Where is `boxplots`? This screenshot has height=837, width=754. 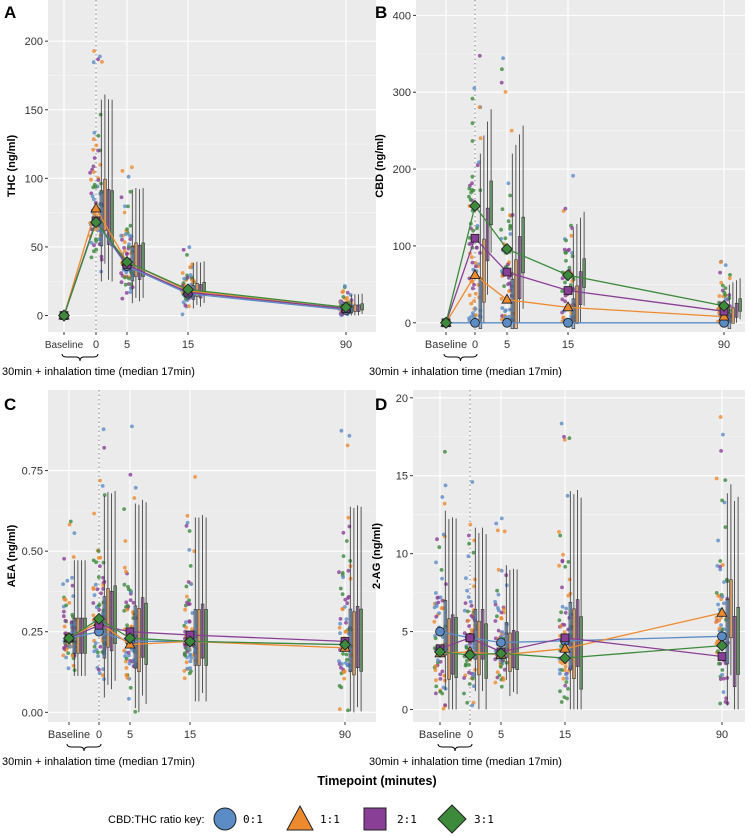
boxplots is located at coordinates (610, 219).